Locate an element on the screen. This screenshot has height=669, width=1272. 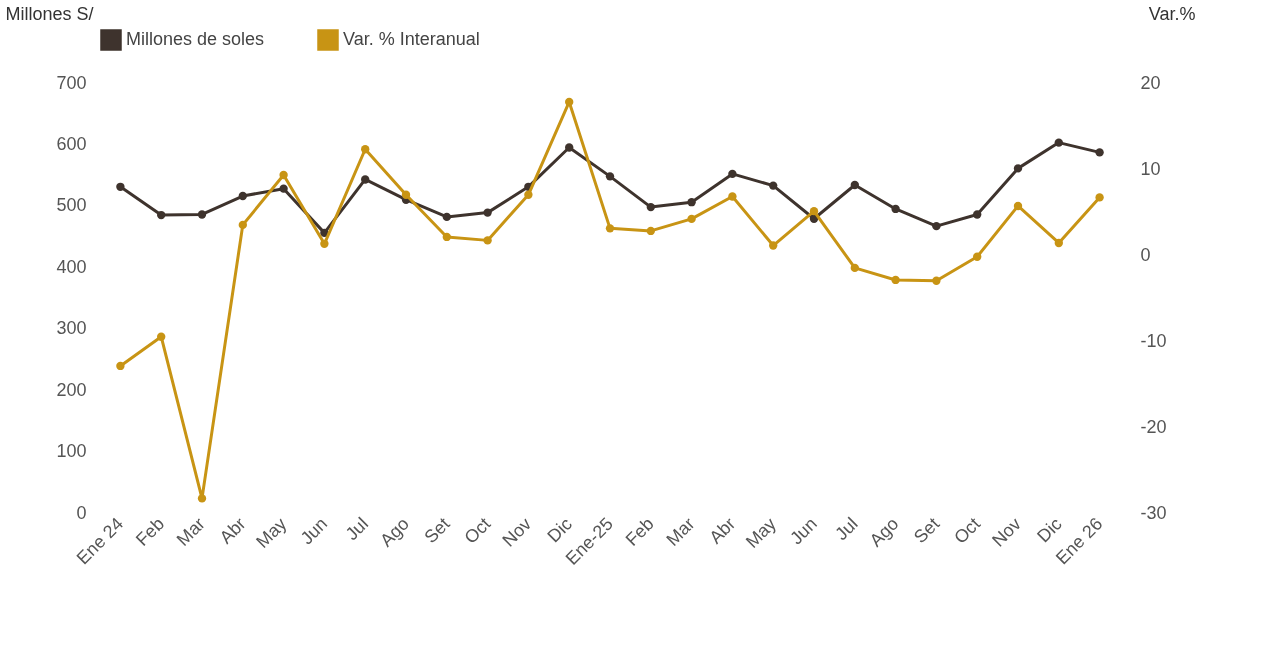
y-tick-label: 500 is located at coordinates (71, 205).